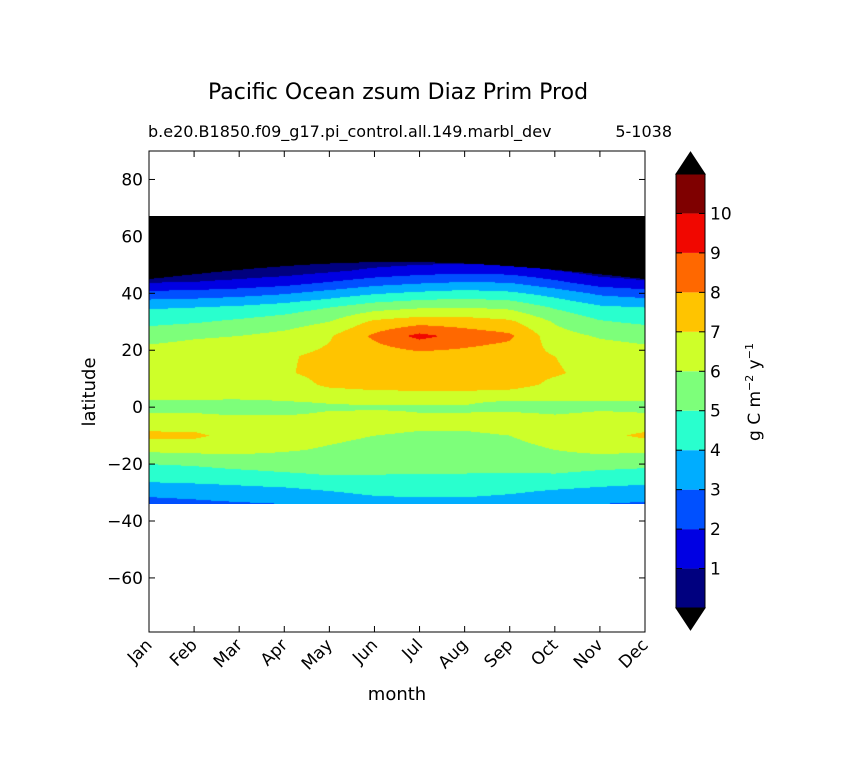  Describe the element at coordinates (715, 491) in the screenshot. I see `colorbar-tick-label: 3` at that location.